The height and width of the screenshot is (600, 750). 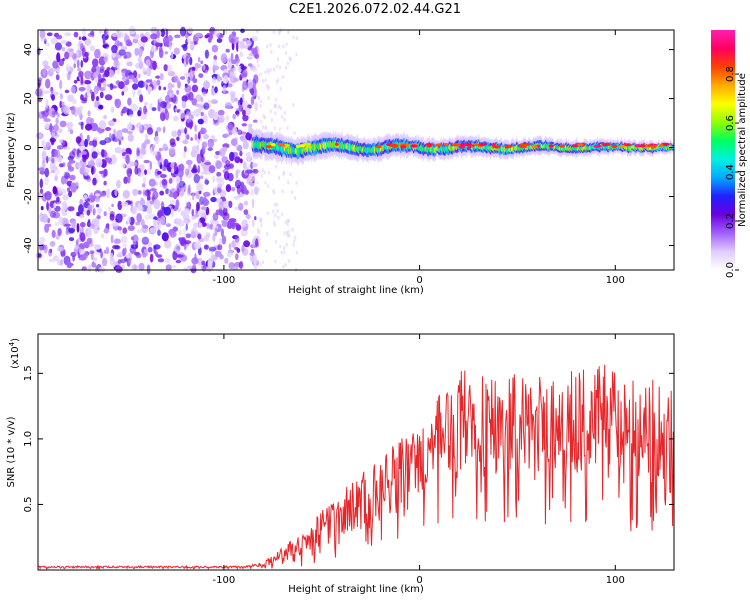 What do you see at coordinates (28, 504) in the screenshot?
I see `y-tick-label: 0.5` at bounding box center [28, 504].